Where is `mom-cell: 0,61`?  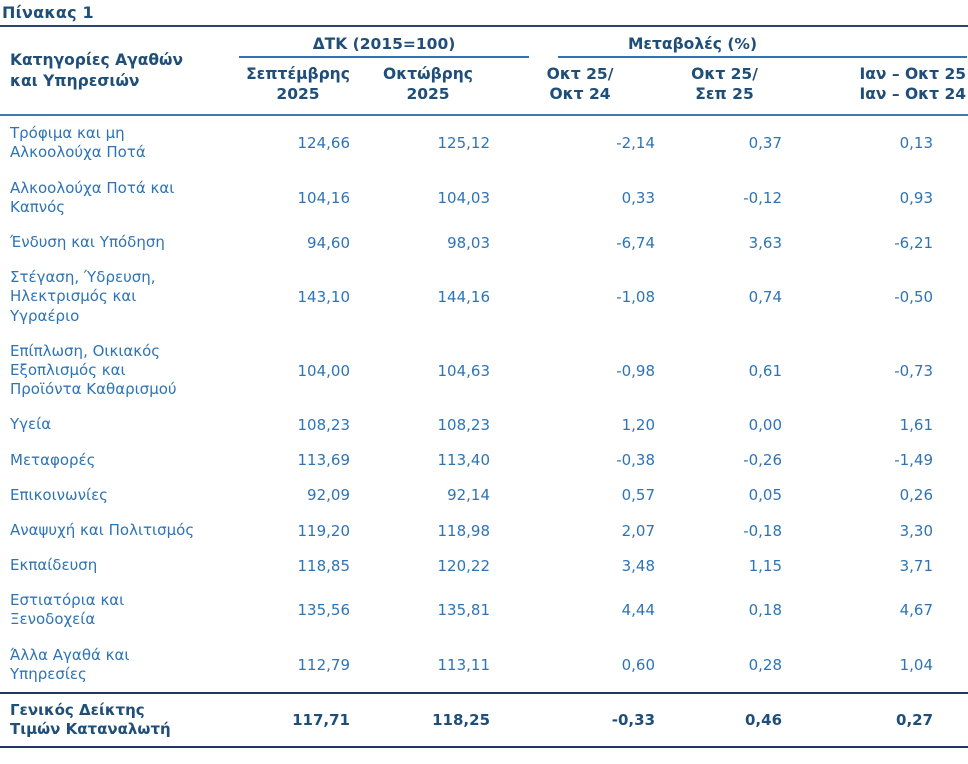 mom-cell: 0,61 is located at coordinates (765, 370).